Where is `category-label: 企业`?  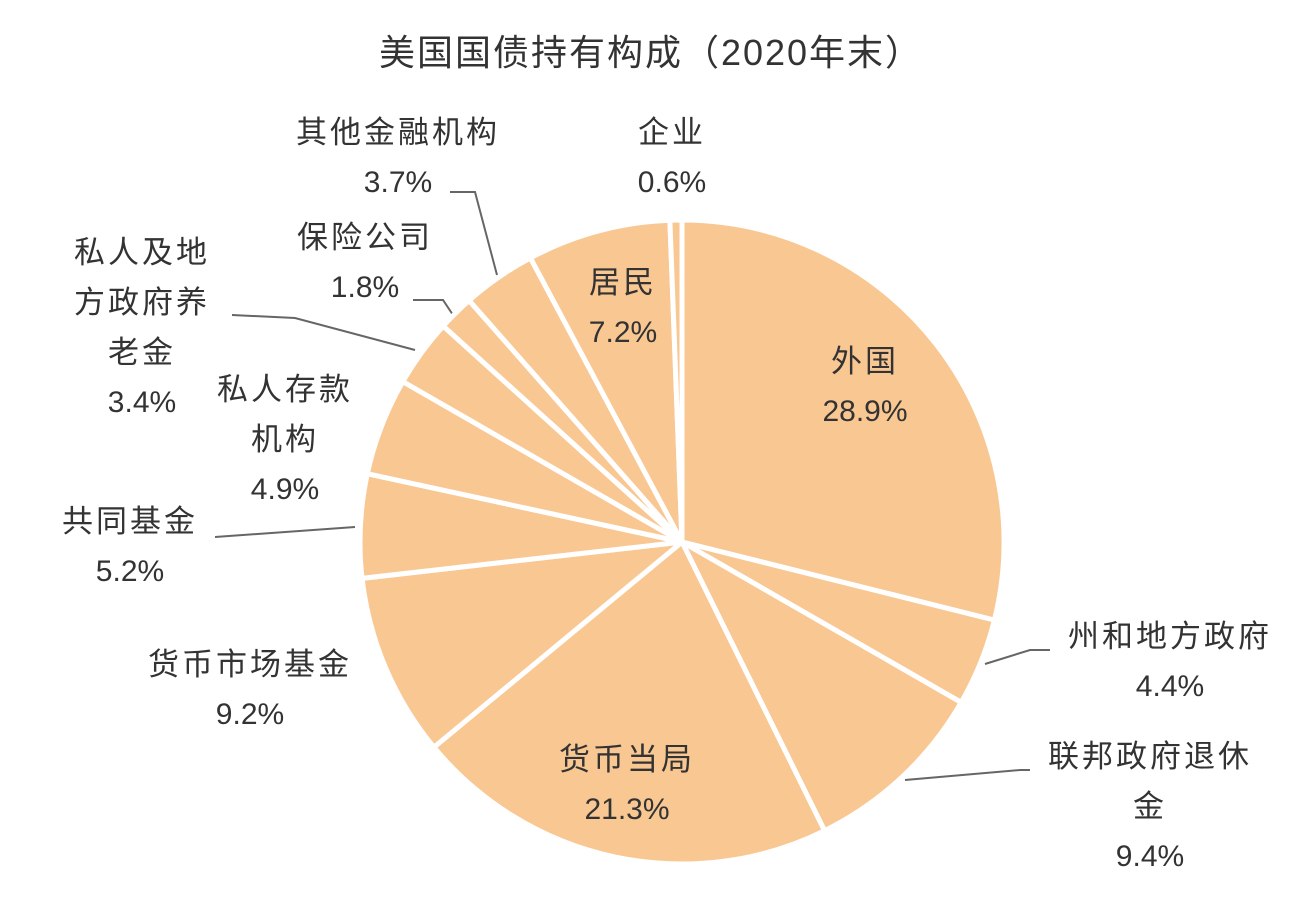
category-label: 企业 is located at coordinates (672, 132).